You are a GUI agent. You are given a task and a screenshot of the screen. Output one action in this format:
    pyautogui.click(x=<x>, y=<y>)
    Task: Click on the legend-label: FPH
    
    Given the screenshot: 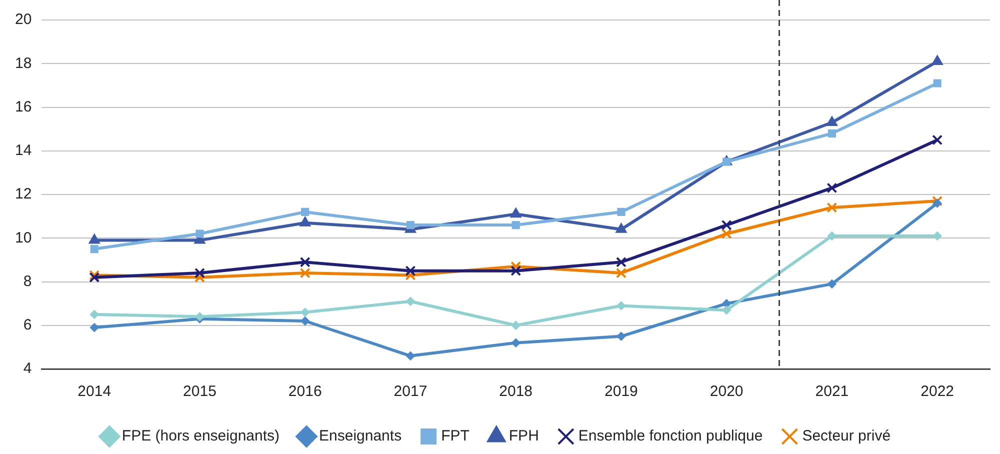 What is the action you would take?
    pyautogui.click(x=523, y=436)
    